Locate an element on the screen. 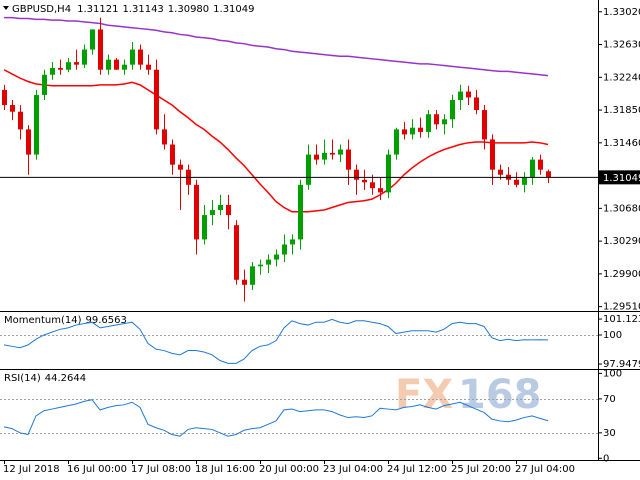  collapse-arrow is located at coordinates (6, 8).